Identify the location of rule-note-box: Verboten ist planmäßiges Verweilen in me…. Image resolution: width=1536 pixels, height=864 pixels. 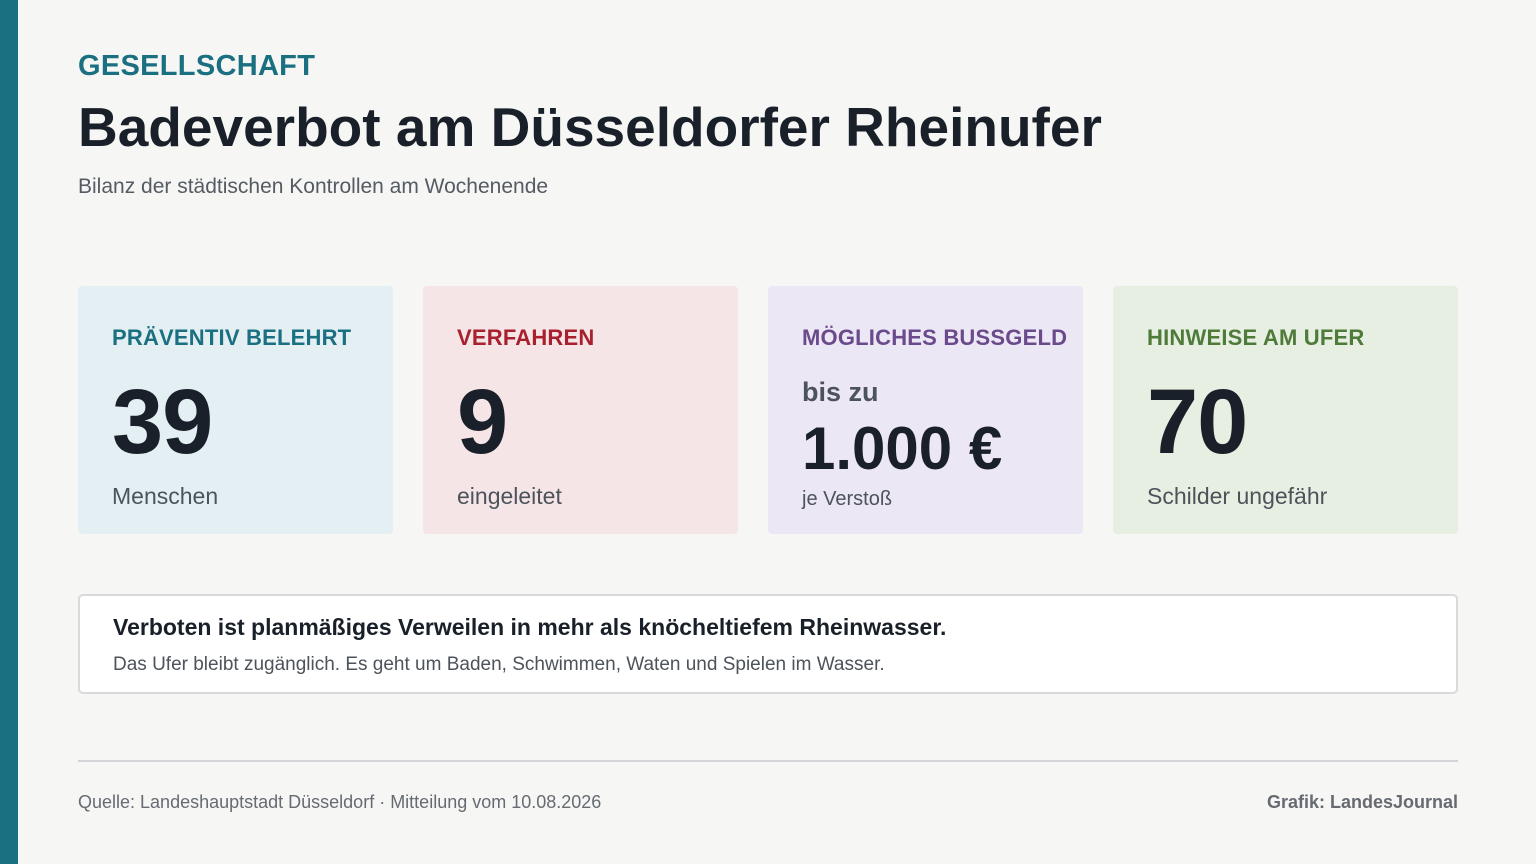
(768, 644).